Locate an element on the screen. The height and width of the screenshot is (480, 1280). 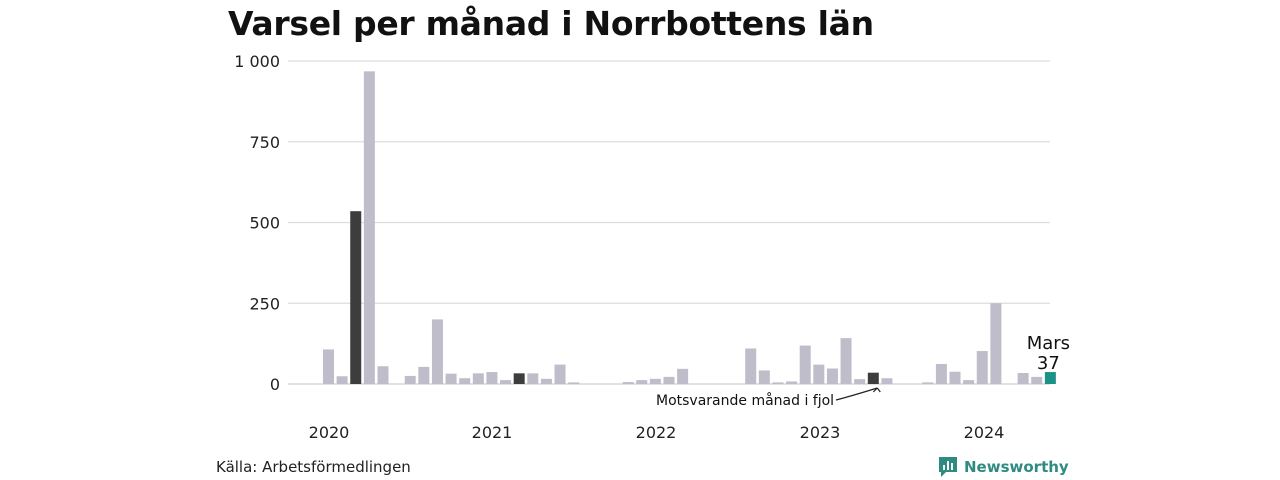
y-axis-ticks: 0 250 500 750 1 000 is located at coordinates (257, 223).